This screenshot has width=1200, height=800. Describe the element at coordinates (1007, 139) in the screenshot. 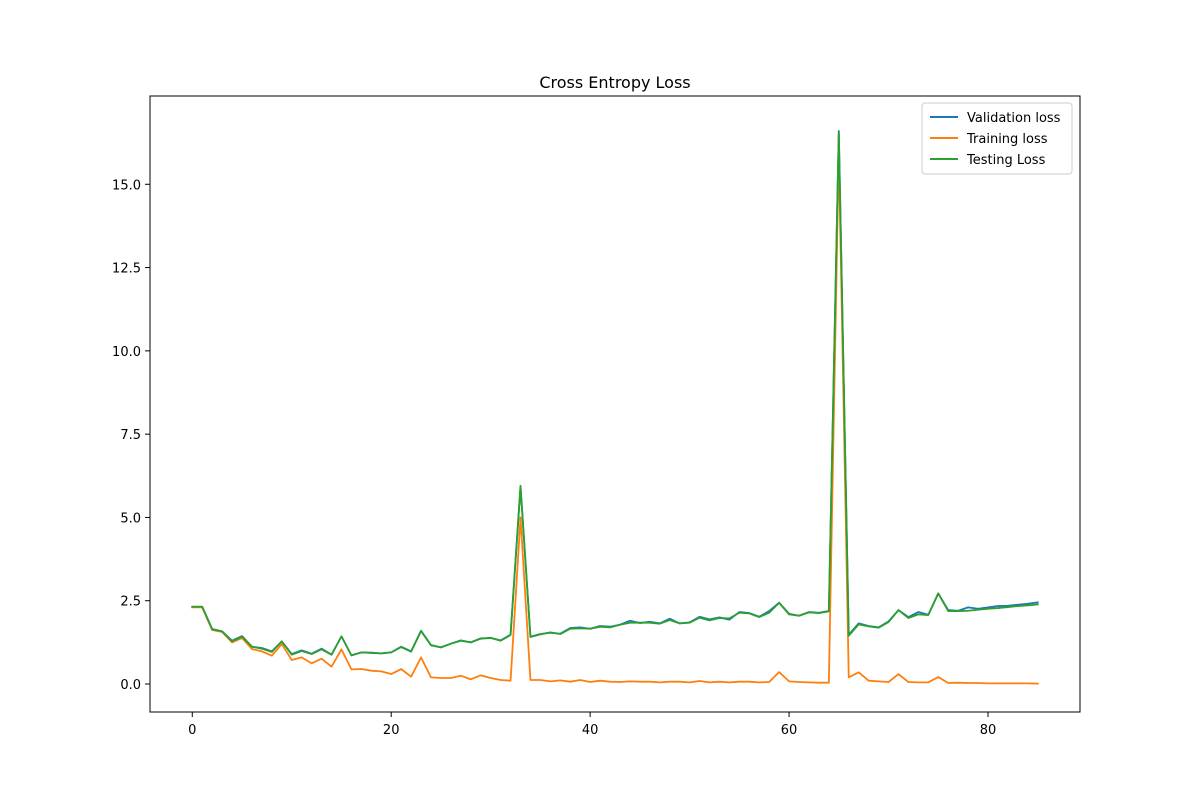

I see `legend-label-training-loss: Training loss` at that location.